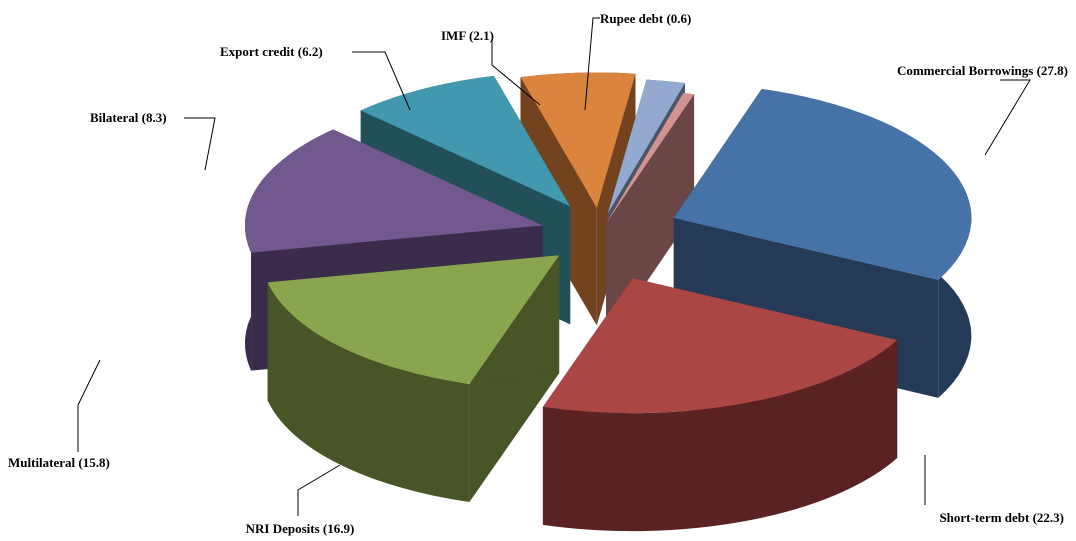  Describe the element at coordinates (982, 70) in the screenshot. I see `slice-label-0: Commercial Borrowings (27.8)` at that location.